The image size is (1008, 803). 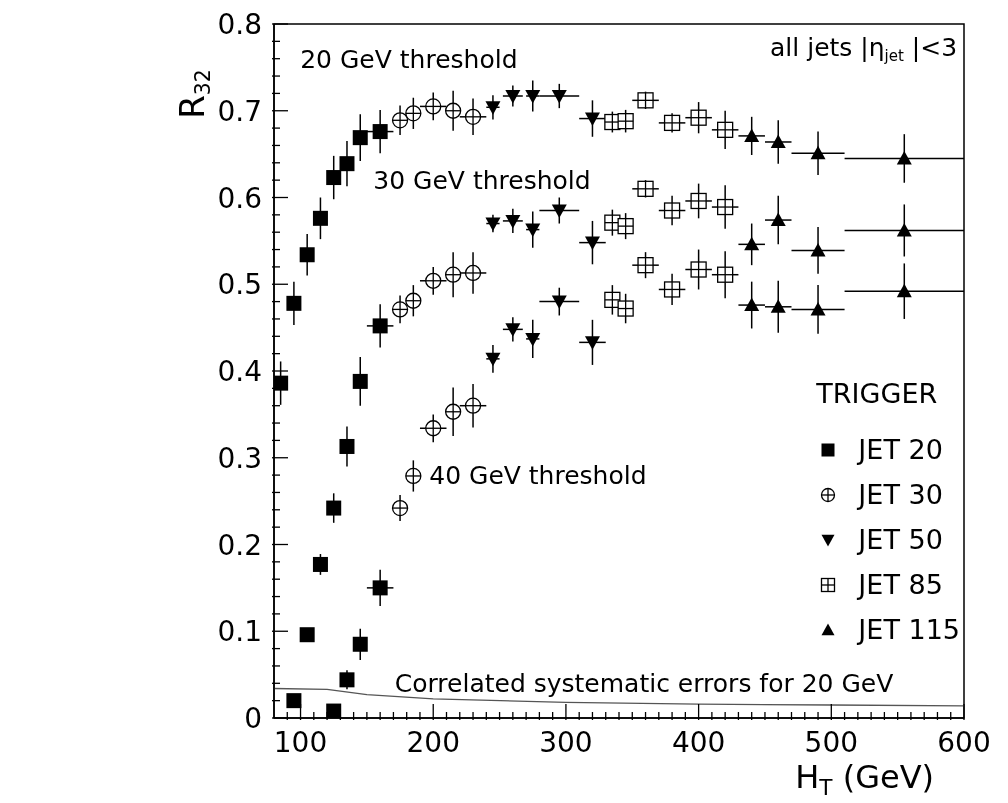 What do you see at coordinates (900, 584) in the screenshot?
I see `legend-label: JET 85` at bounding box center [900, 584].